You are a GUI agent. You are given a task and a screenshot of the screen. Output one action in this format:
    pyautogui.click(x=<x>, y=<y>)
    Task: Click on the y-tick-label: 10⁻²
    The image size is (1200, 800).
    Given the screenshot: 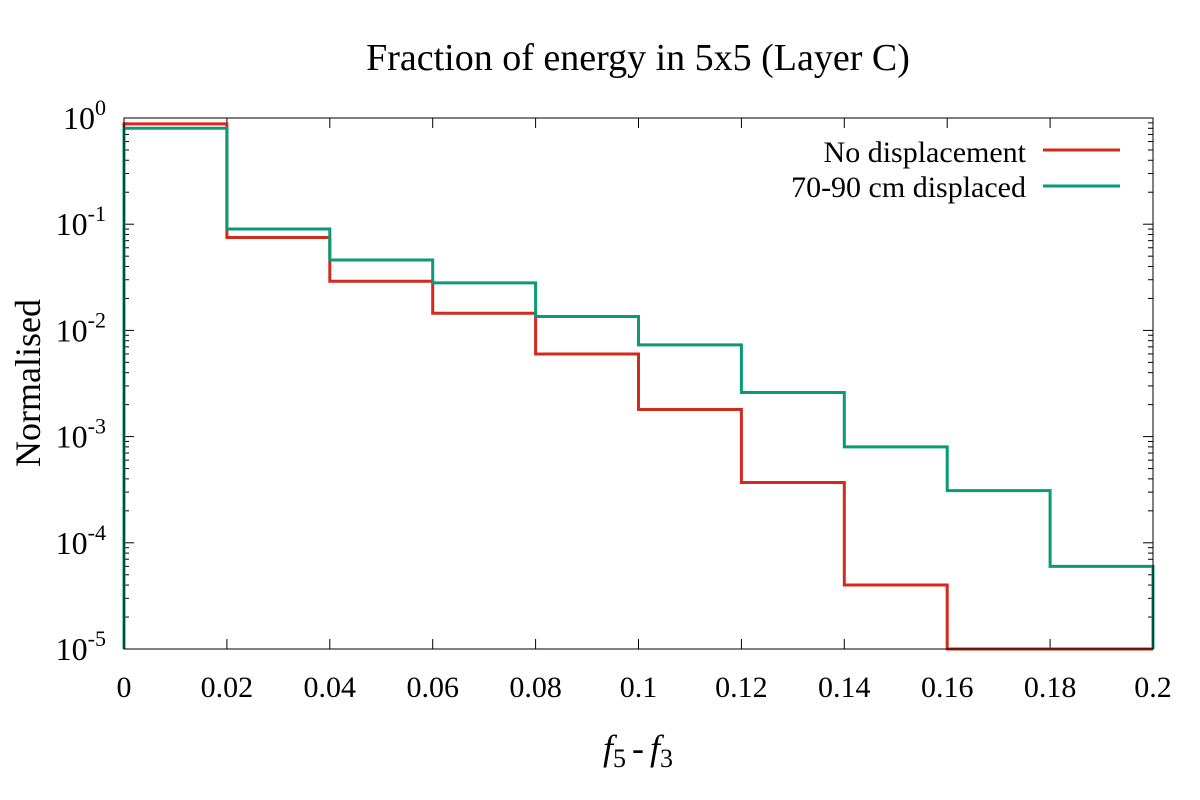 What is the action you would take?
    pyautogui.click(x=81, y=327)
    